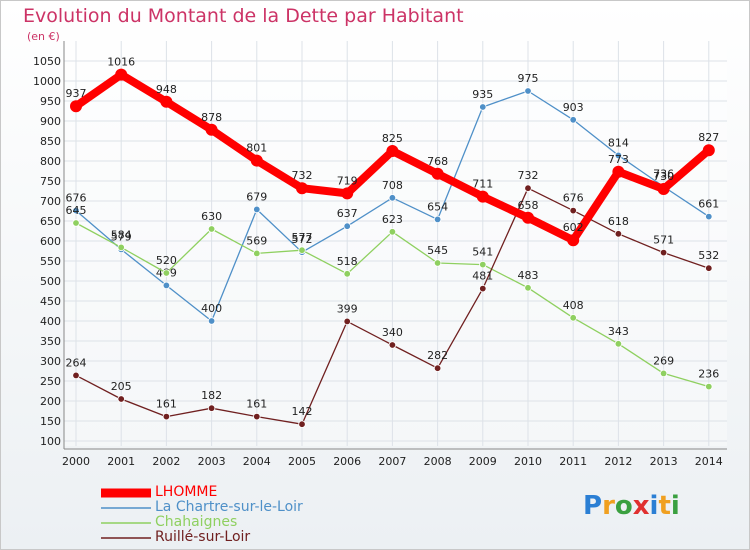  Describe the element at coordinates (573, 305) in the screenshot. I see `data-label-chahaignes: 408` at that location.